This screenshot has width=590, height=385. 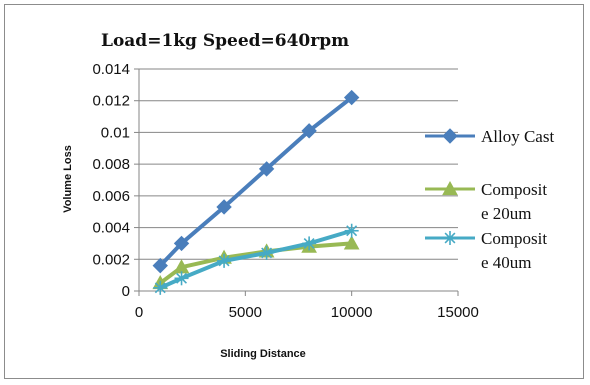 What do you see at coordinates (517, 136) in the screenshot?
I see `legend-label-0-0: Alloy Cast` at bounding box center [517, 136].